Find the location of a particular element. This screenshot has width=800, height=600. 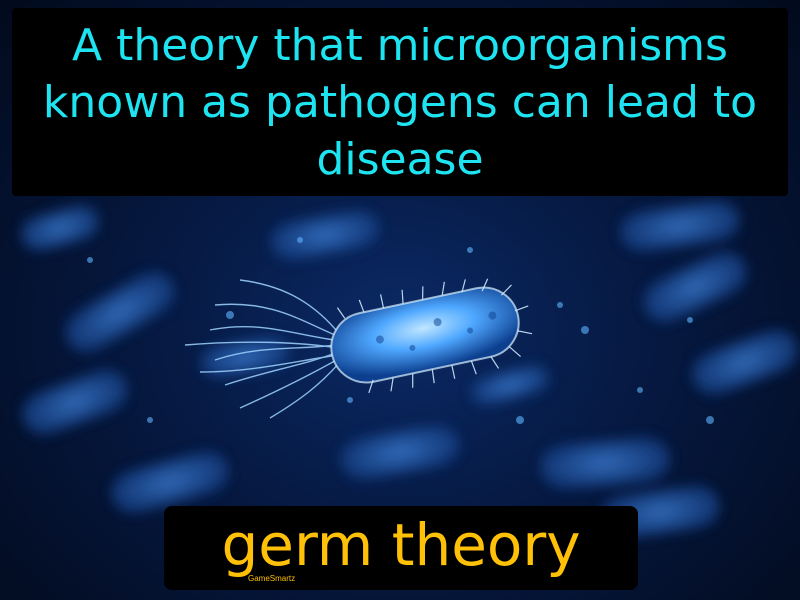

flagella is located at coordinates (262, 349).